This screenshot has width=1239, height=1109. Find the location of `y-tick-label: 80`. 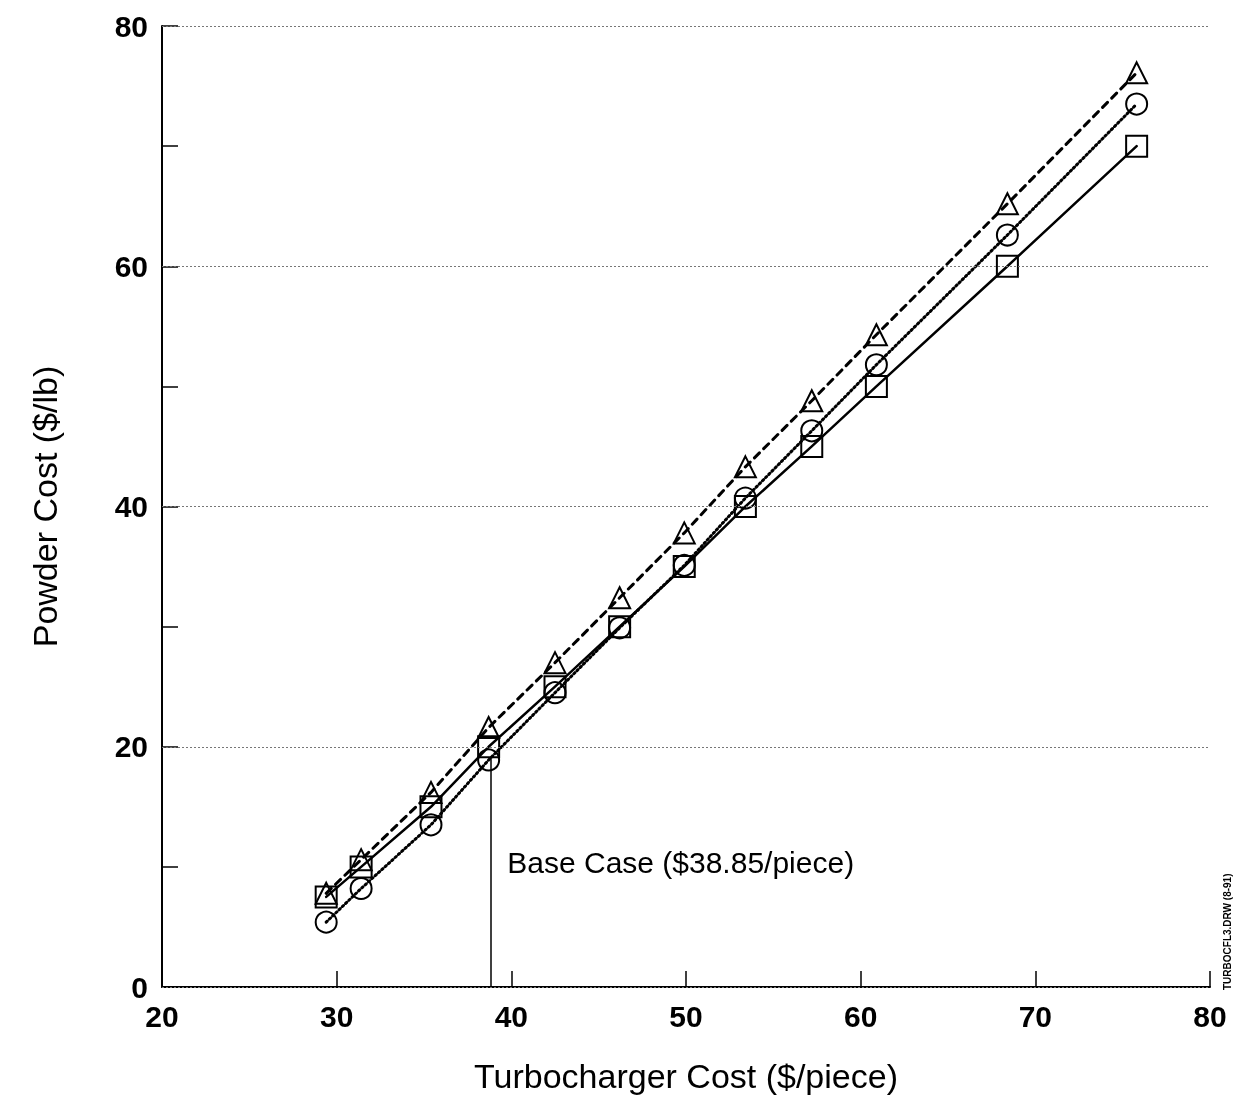

y-tick-label: 80 is located at coordinates (131, 26).